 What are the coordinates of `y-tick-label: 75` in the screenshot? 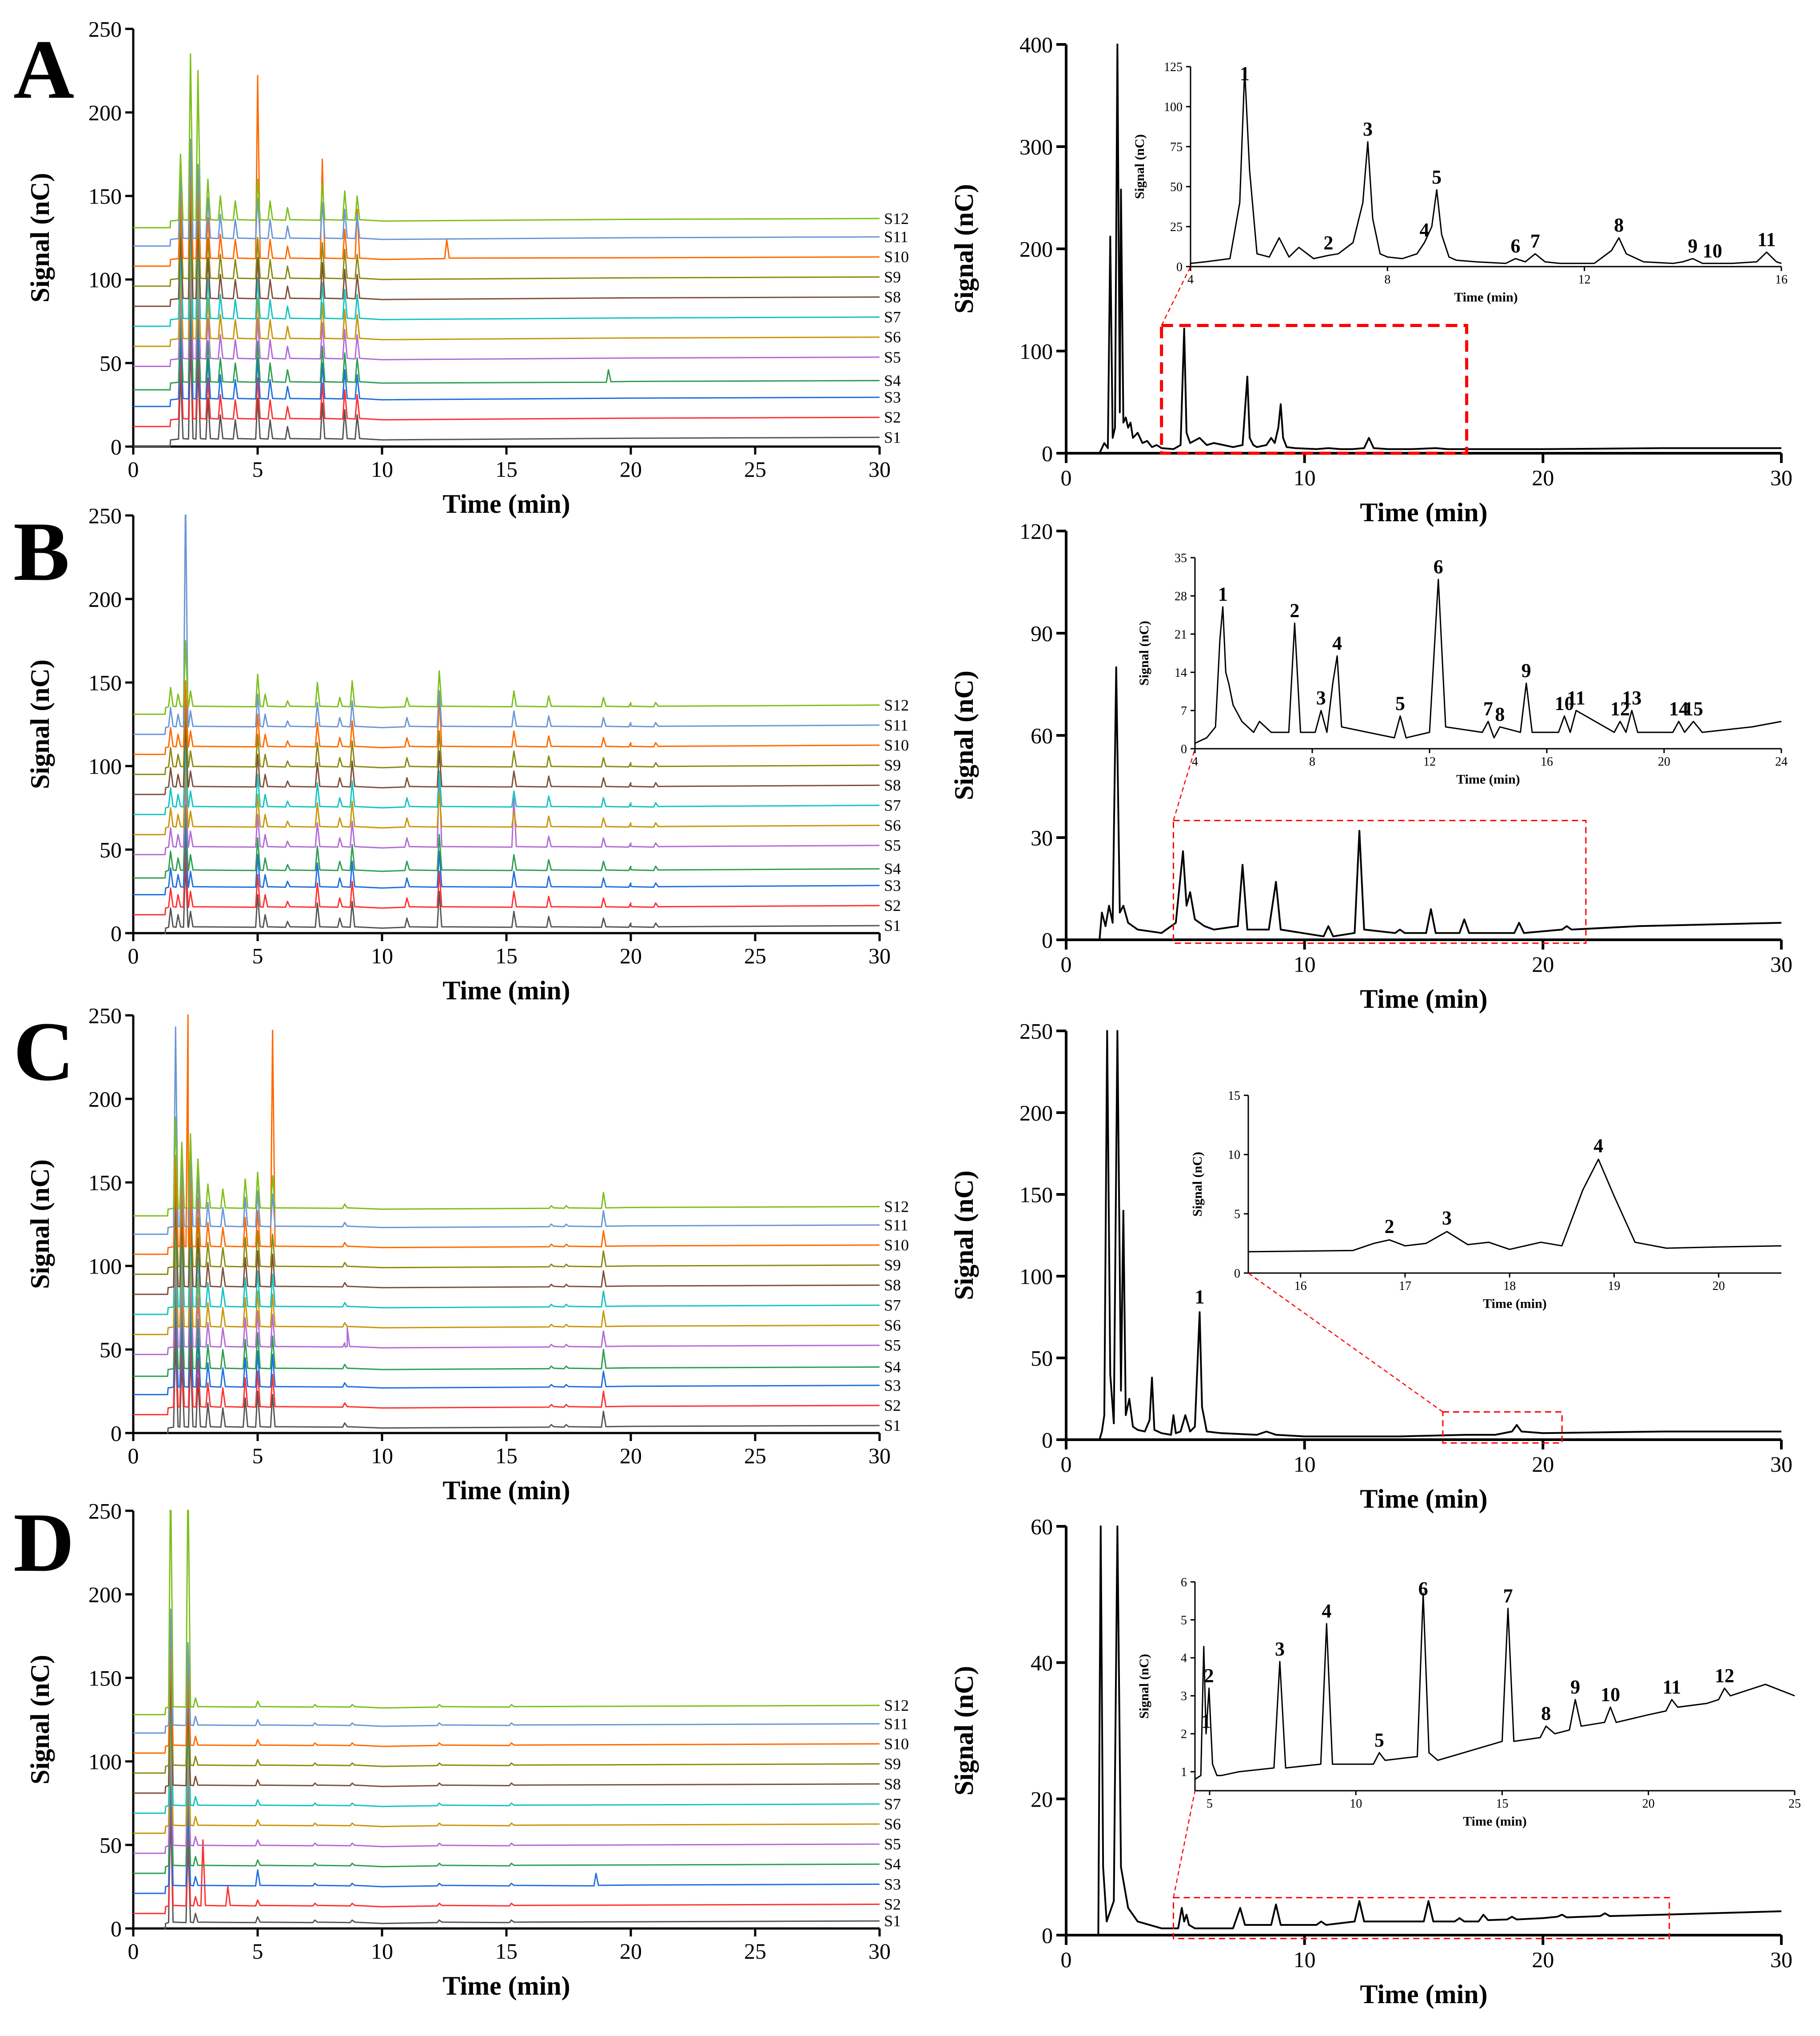 It's located at (1176, 147).